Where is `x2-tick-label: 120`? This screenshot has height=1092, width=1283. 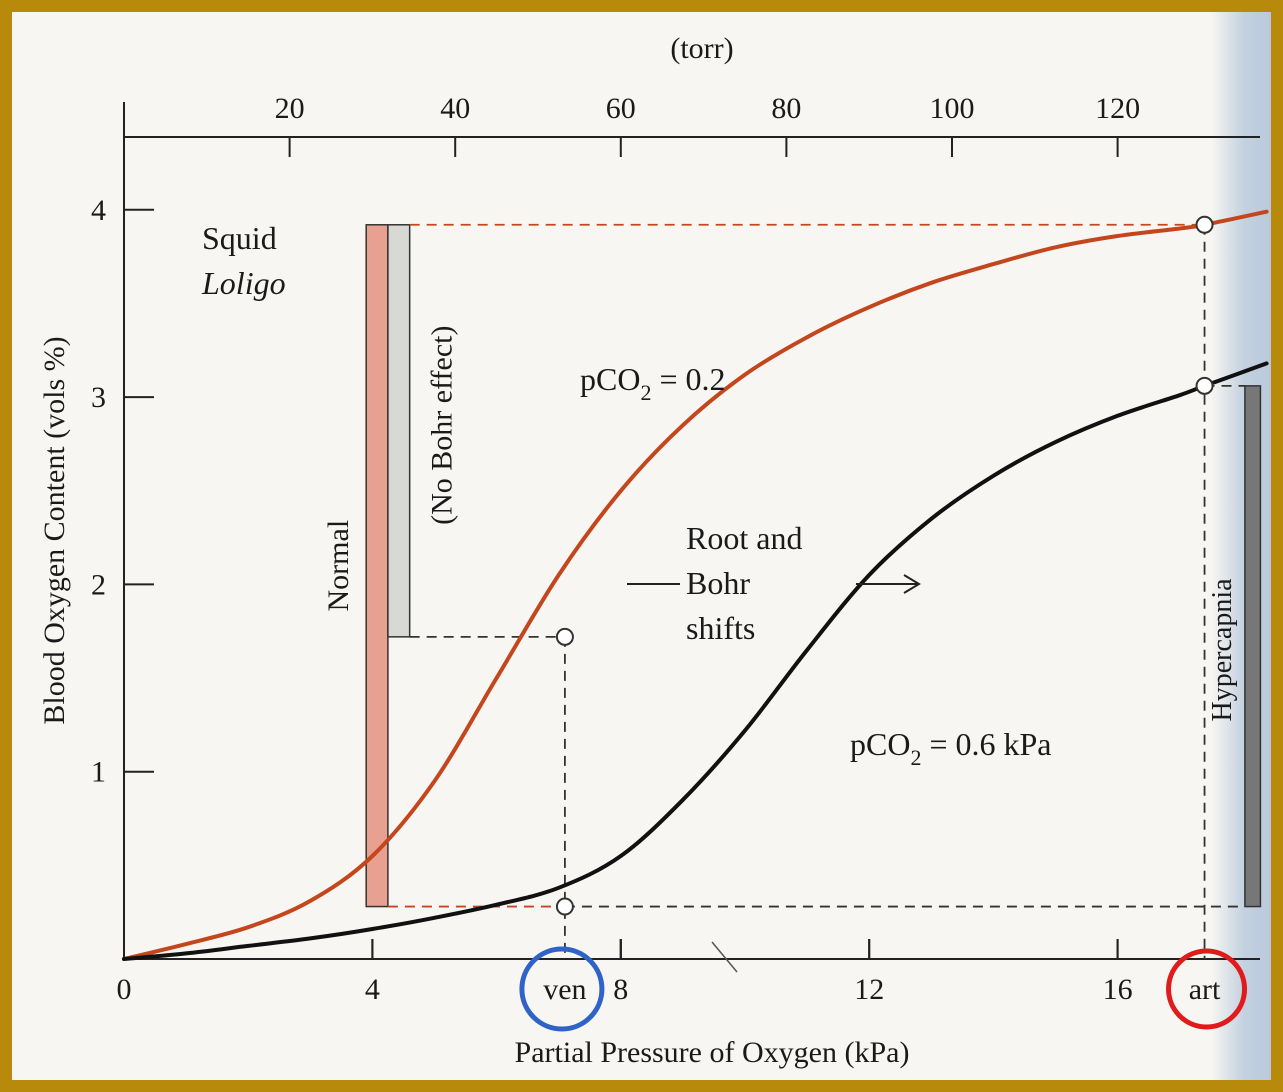
x2-tick-label: 120 is located at coordinates (1117, 108).